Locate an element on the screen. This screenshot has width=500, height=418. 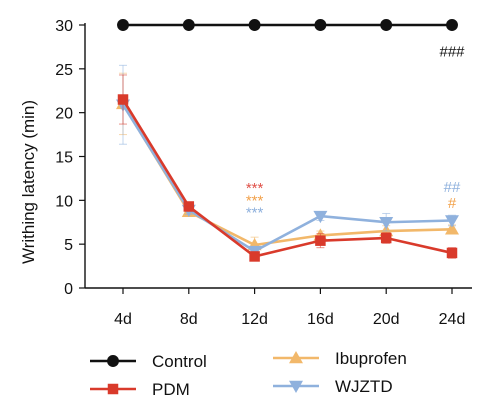
triangle-up-icon is located at coordinates (296, 357).